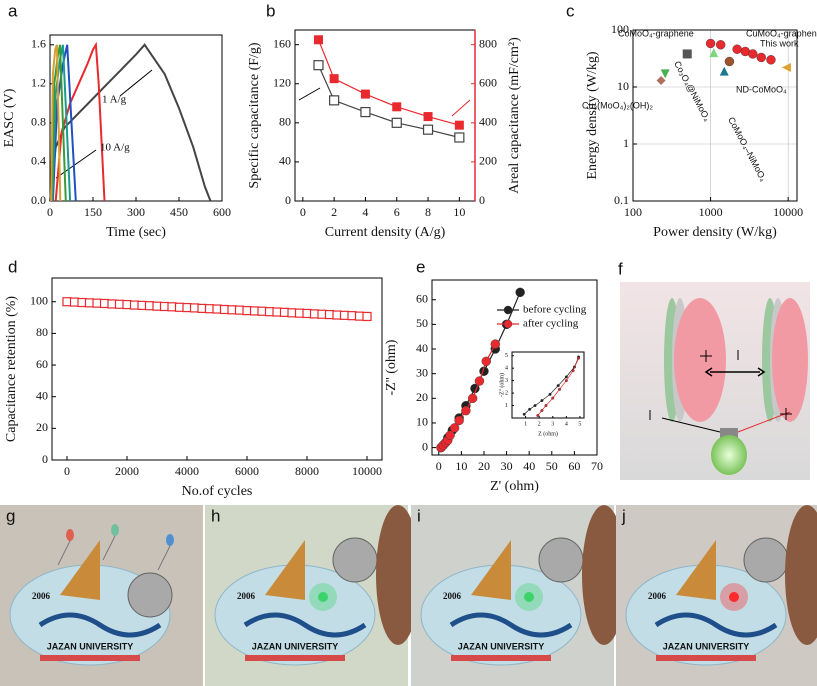  Describe the element at coordinates (482, 200) in the screenshot. I see `y2-tick-label: 0` at that location.